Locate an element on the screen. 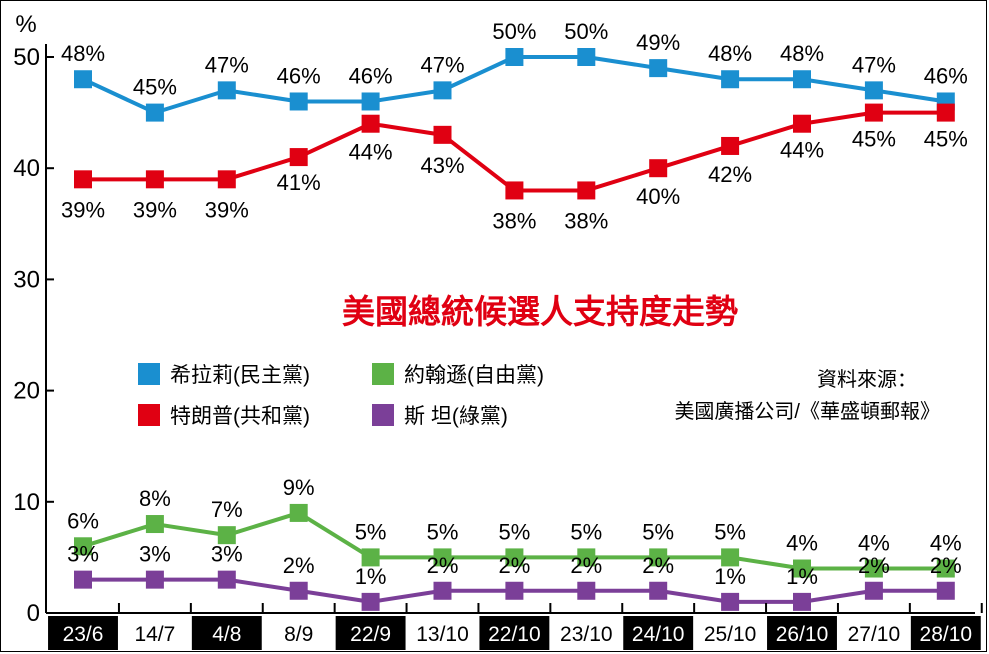 This screenshot has width=989, height=654. legend-label: 約翰遜(自由黨) is located at coordinates (474, 375).